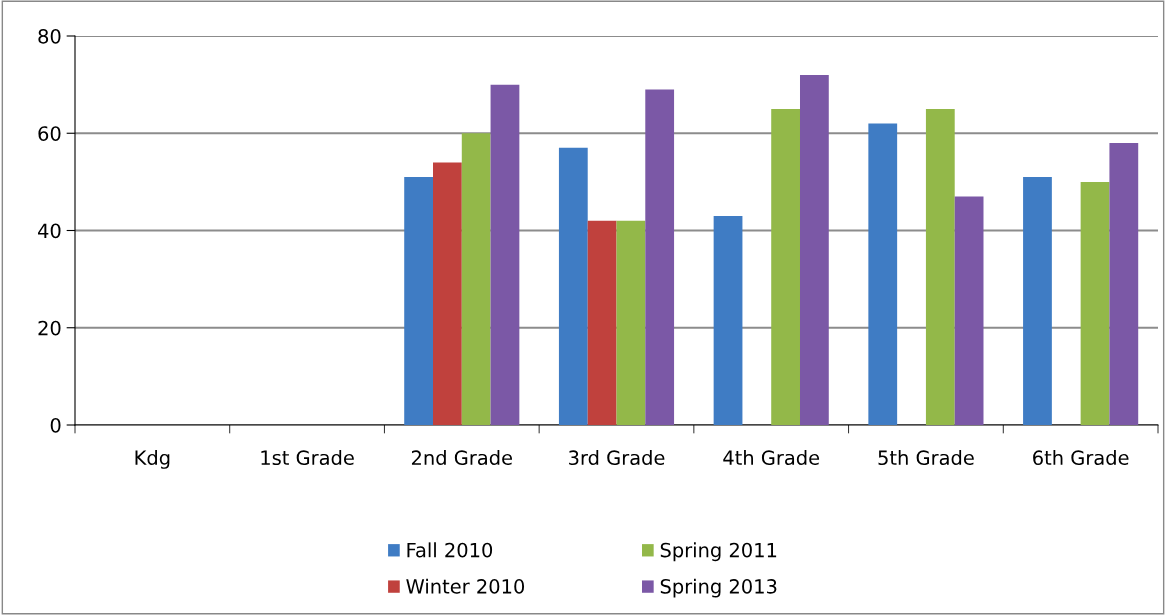  What do you see at coordinates (49, 231) in the screenshot?
I see `y-tick-label: 40` at bounding box center [49, 231].